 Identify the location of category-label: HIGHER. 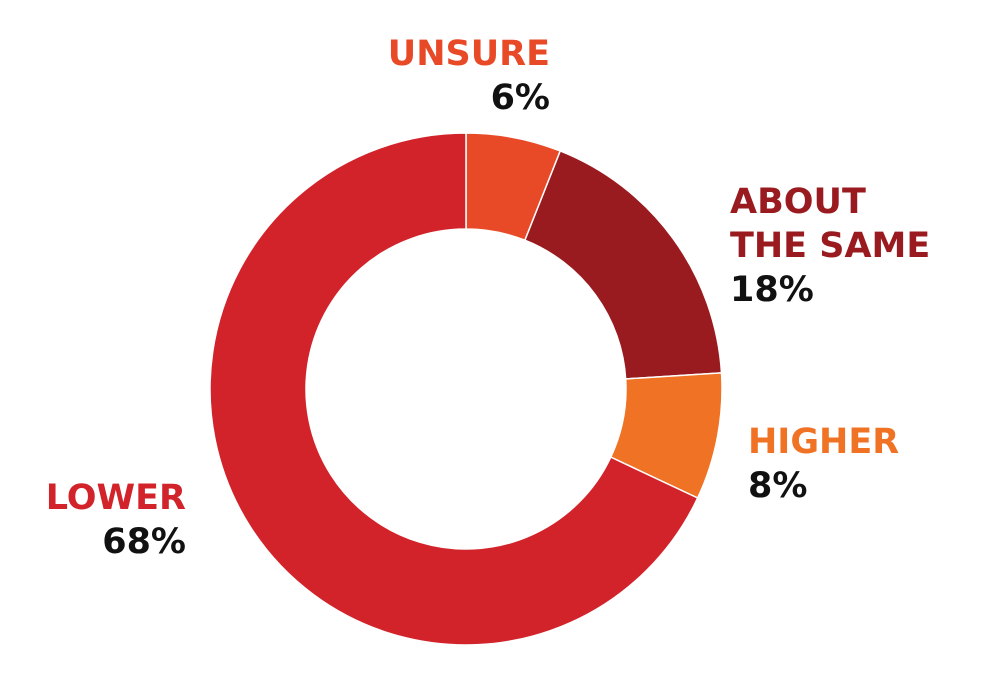
(824, 442).